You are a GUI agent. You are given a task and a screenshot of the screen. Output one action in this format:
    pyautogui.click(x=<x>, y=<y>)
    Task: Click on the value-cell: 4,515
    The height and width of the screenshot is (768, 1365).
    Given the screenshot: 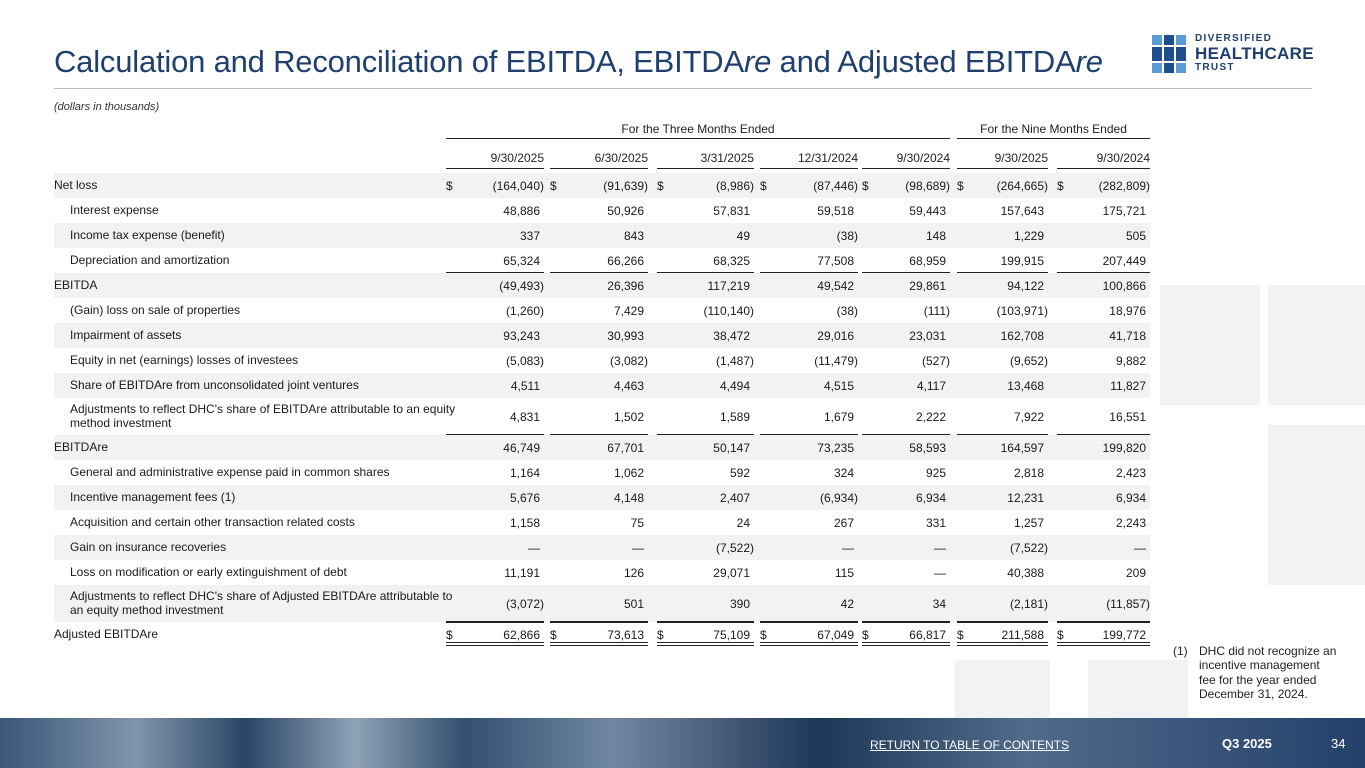 What is the action you would take?
    pyautogui.click(x=838, y=385)
    